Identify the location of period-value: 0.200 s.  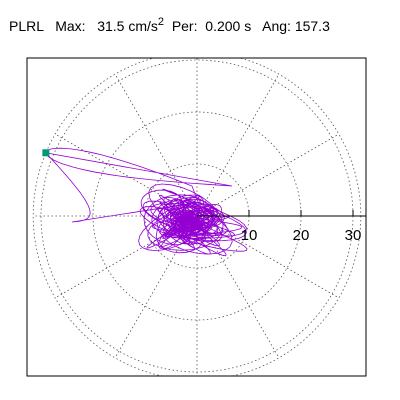
(228, 26).